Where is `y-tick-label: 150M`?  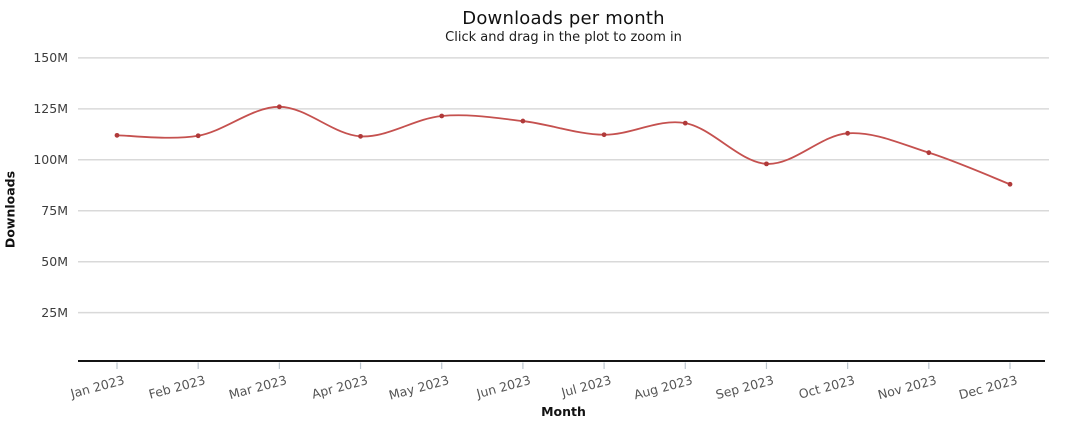
y-tick-label: 150M is located at coordinates (50, 57).